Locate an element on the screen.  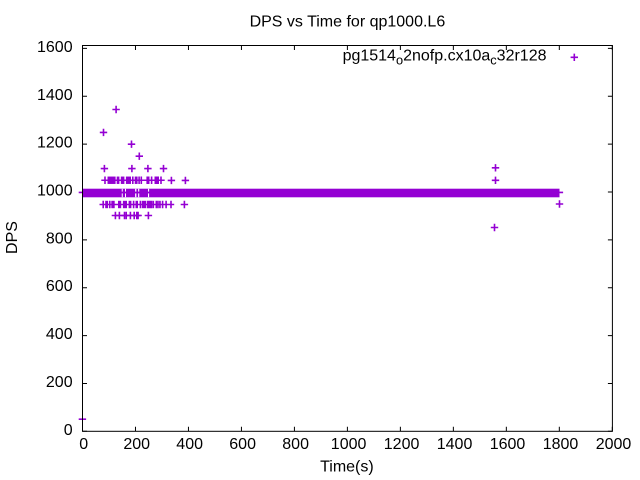
svg-text: DPS is located at coordinates (12, 237).